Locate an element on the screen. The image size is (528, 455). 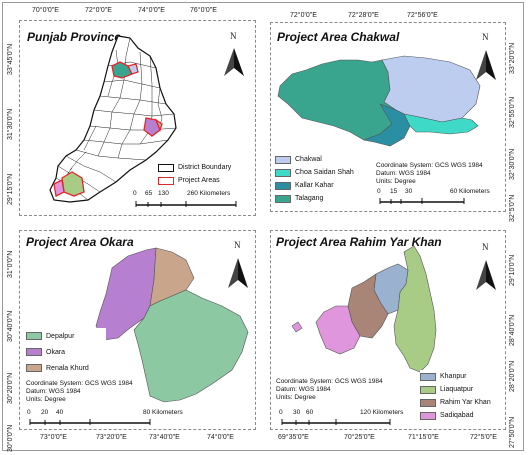
legend-item: Sadiqabad is located at coordinates (461, 415).